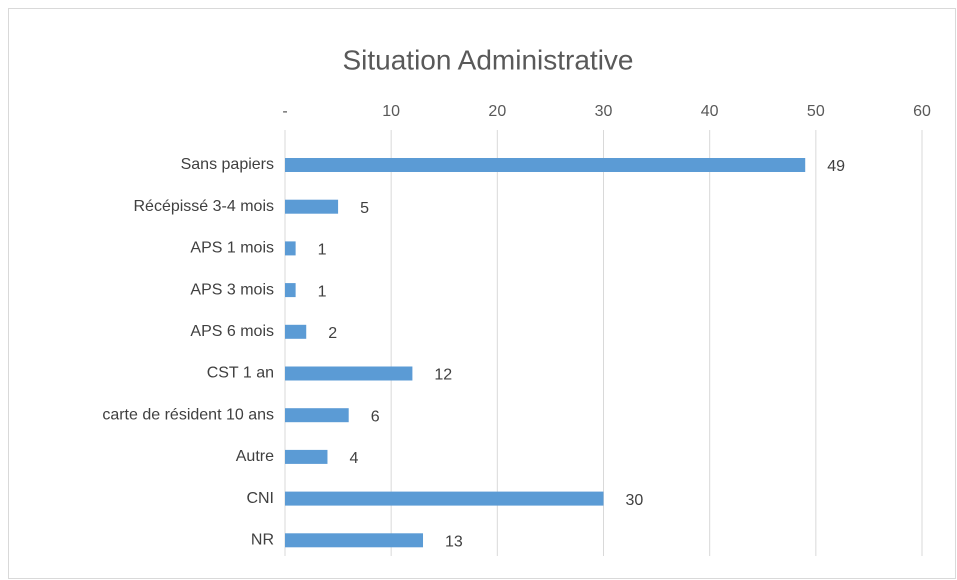  I want to click on x-tick-label: 10, so click(391, 111).